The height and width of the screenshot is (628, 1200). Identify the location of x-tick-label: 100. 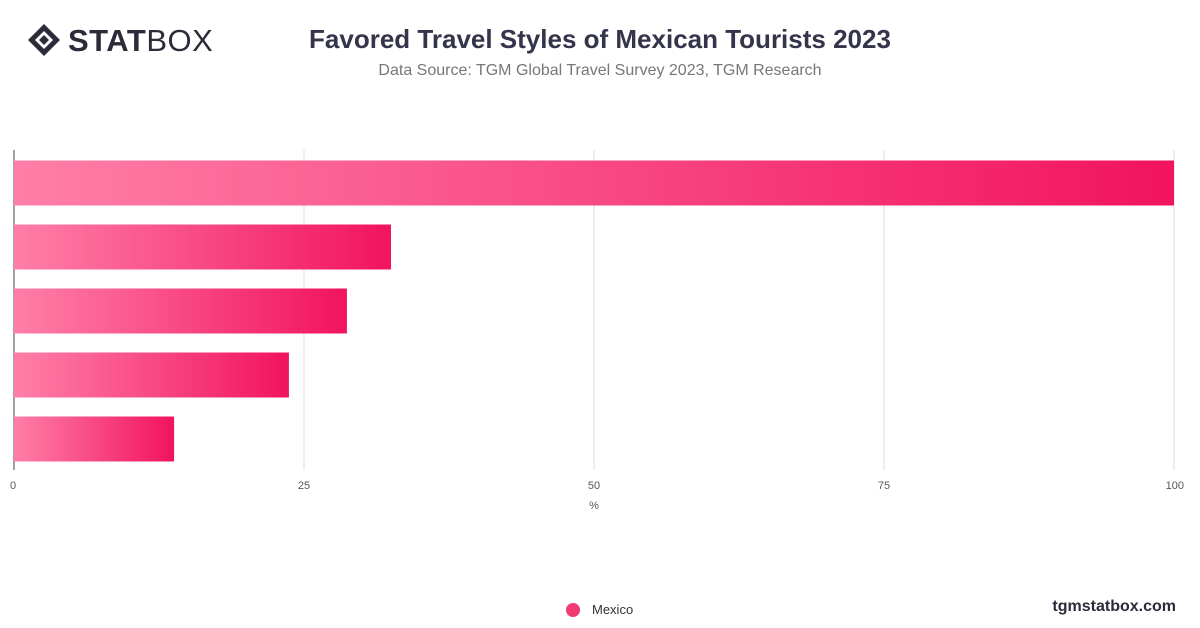
(1175, 486).